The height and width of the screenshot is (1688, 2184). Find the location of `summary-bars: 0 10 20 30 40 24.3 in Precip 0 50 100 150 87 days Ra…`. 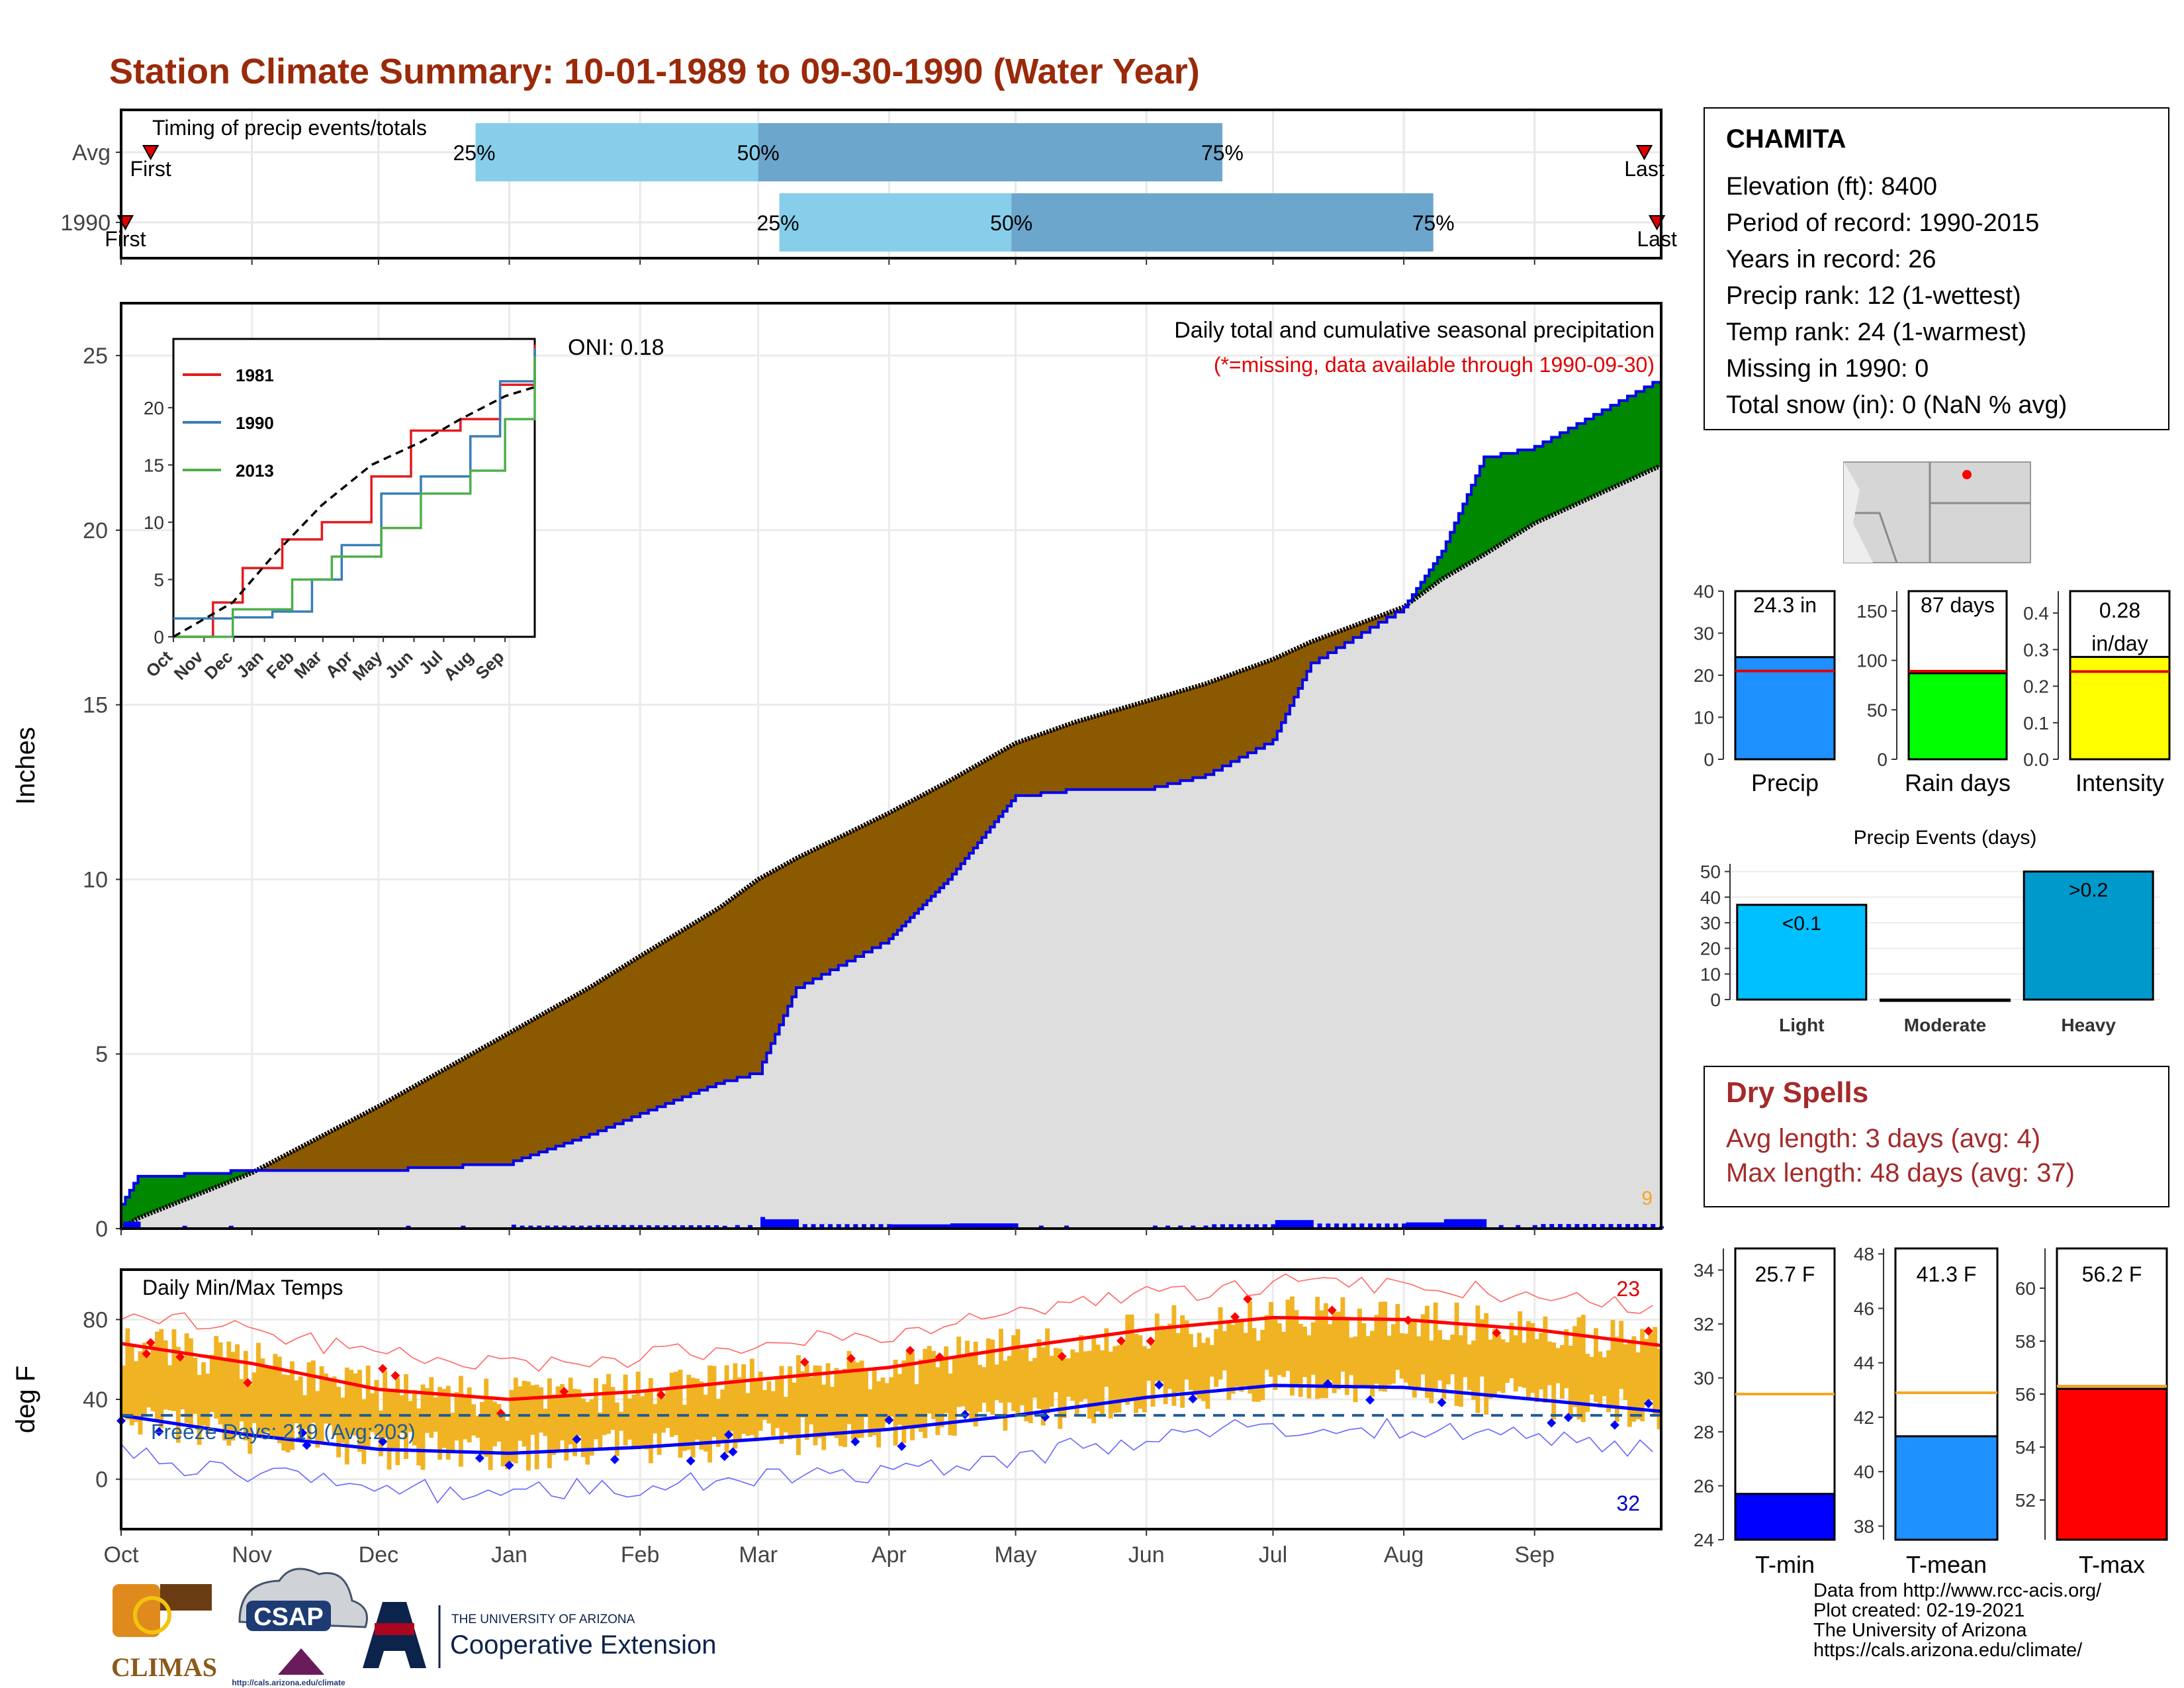

summary-bars: 0 10 20 30 40 24.3 in Precip 0 50 100 150 87 days Ra… is located at coordinates (1932, 688).